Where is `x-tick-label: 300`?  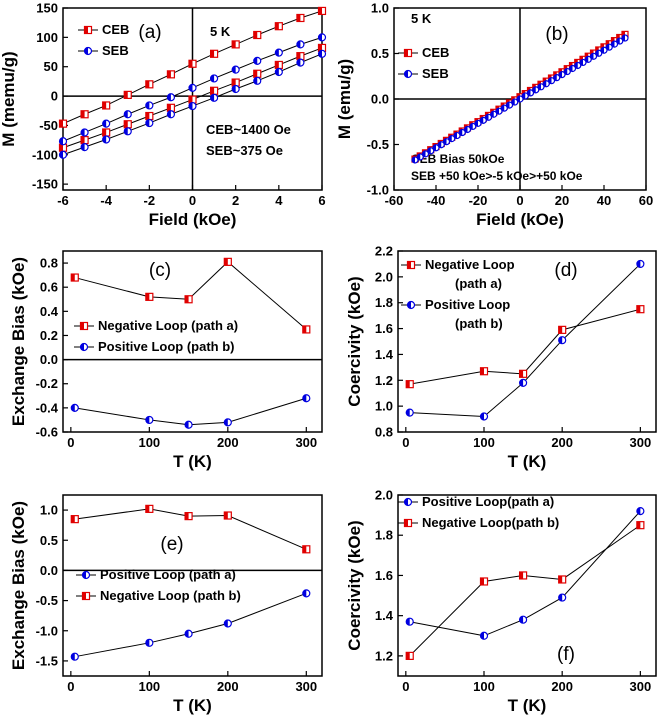
x-tick-label: 300 is located at coordinates (641, 442).